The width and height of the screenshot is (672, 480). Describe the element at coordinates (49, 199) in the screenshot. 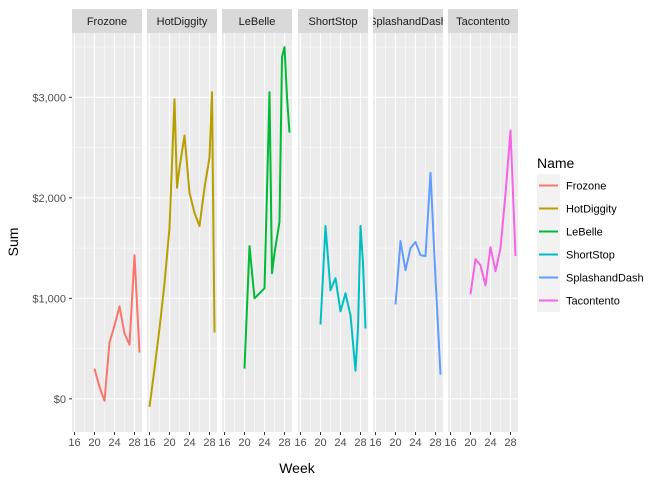

I see `y-tick-label: $2,000` at that location.